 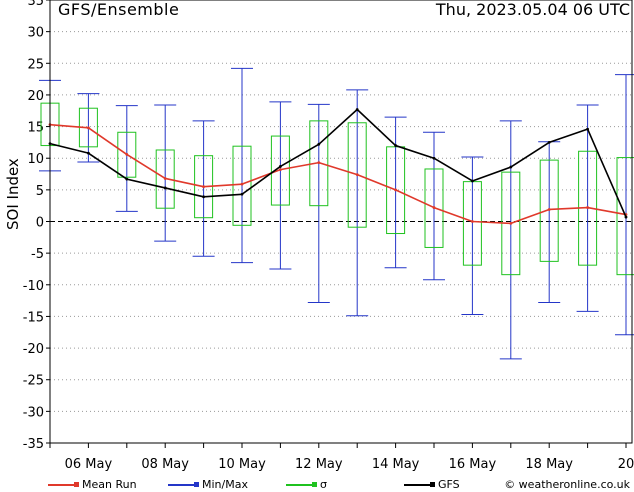 I want to click on legend-min-max-swatch, so click(x=183, y=485).